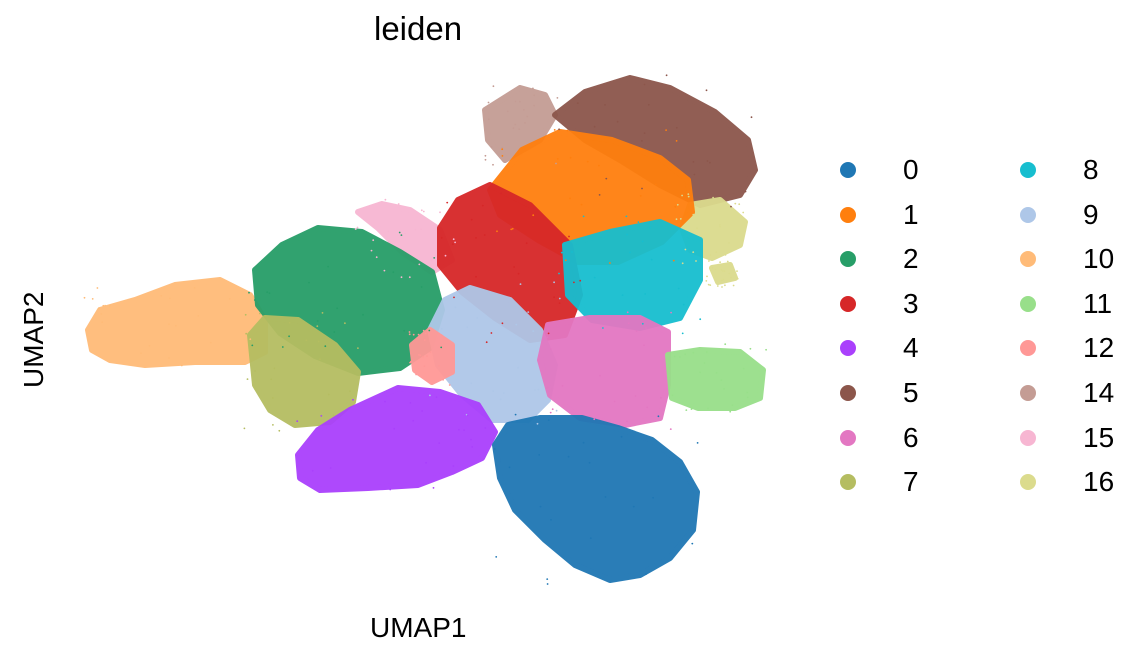 This screenshot has height=661, width=1141. Describe the element at coordinates (418, 28) in the screenshot. I see `chart-title: leiden` at that location.